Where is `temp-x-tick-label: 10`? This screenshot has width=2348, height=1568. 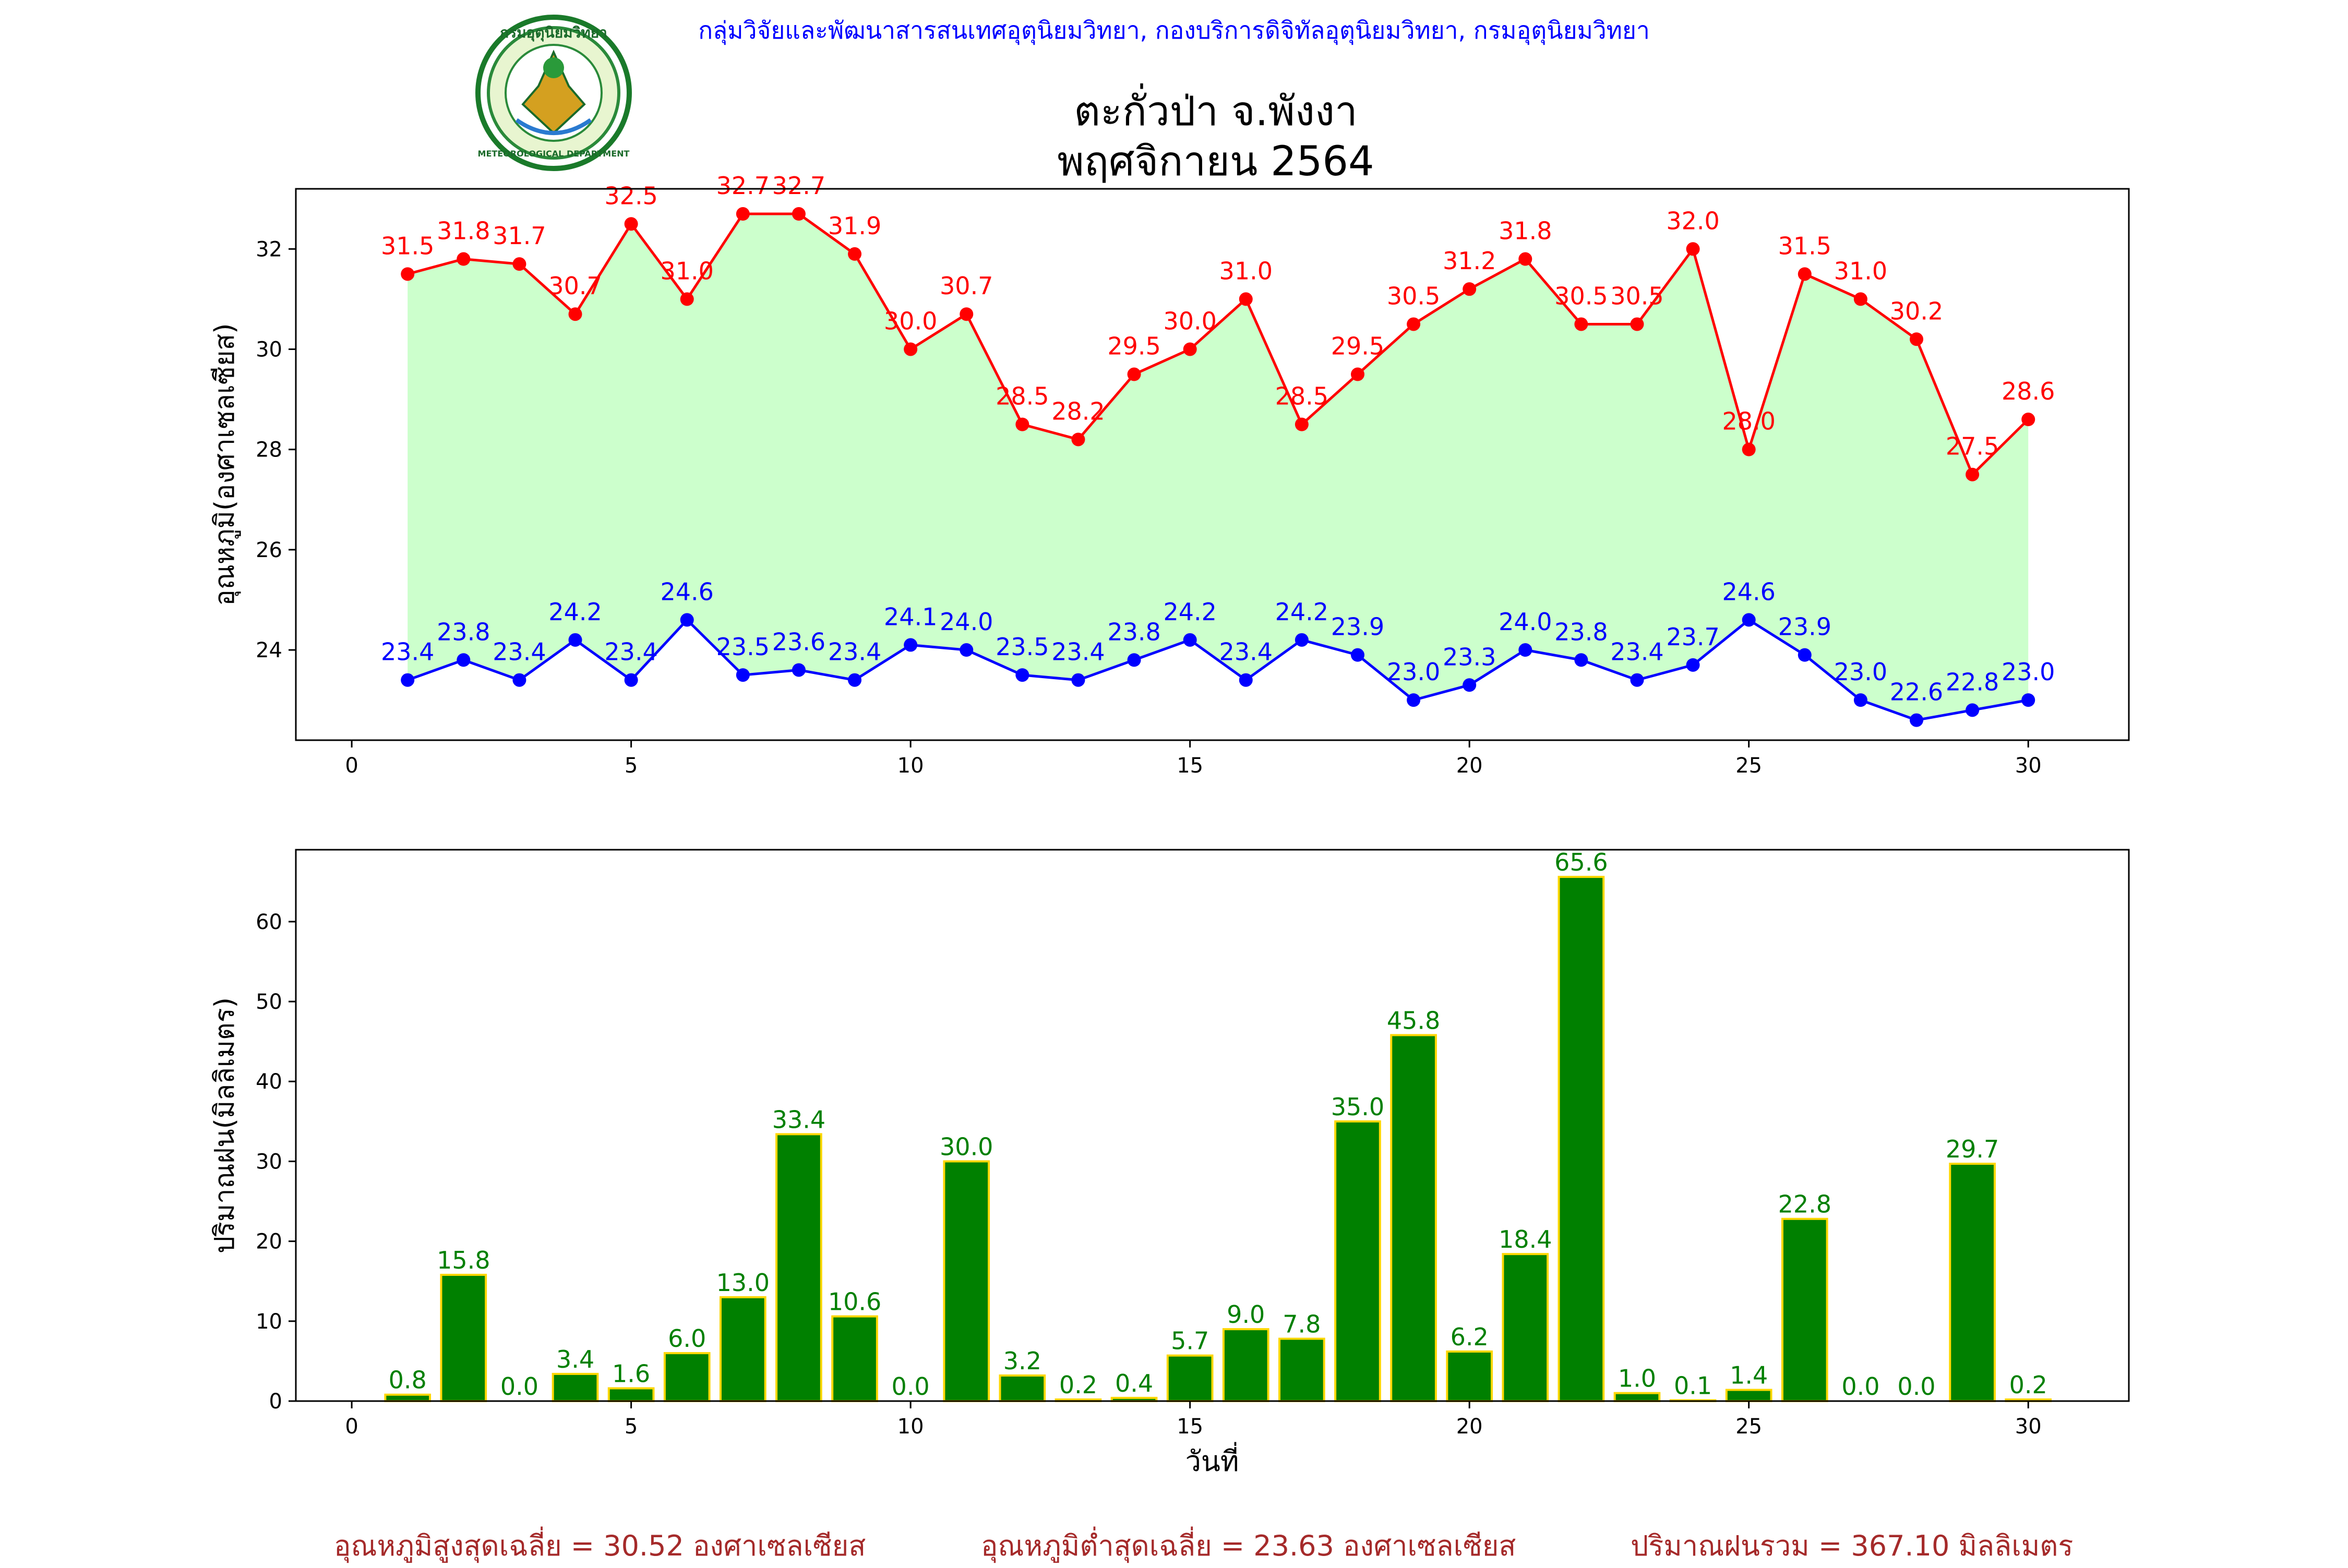
temp-x-tick-label: 10 is located at coordinates (910, 766).